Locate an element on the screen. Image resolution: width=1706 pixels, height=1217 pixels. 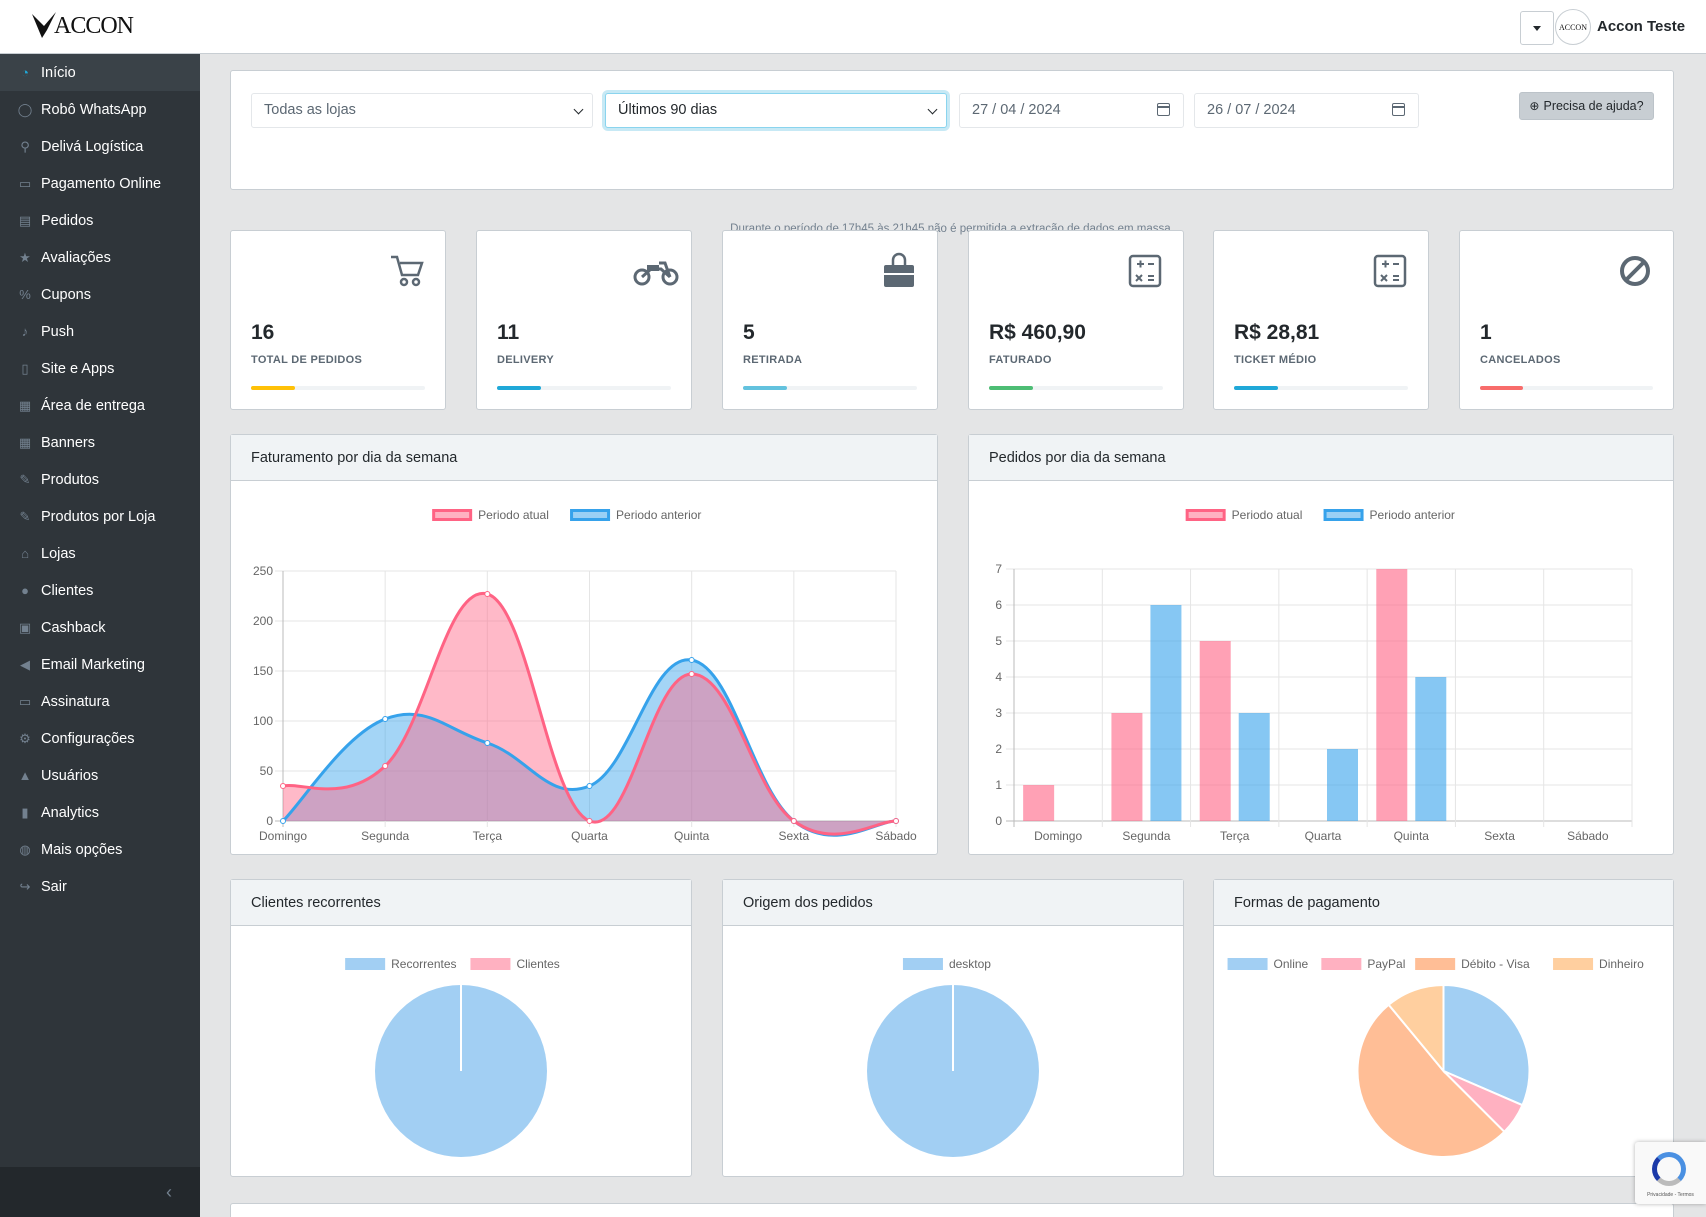
sidebar-item-6: % Cupons is located at coordinates (100, 294).